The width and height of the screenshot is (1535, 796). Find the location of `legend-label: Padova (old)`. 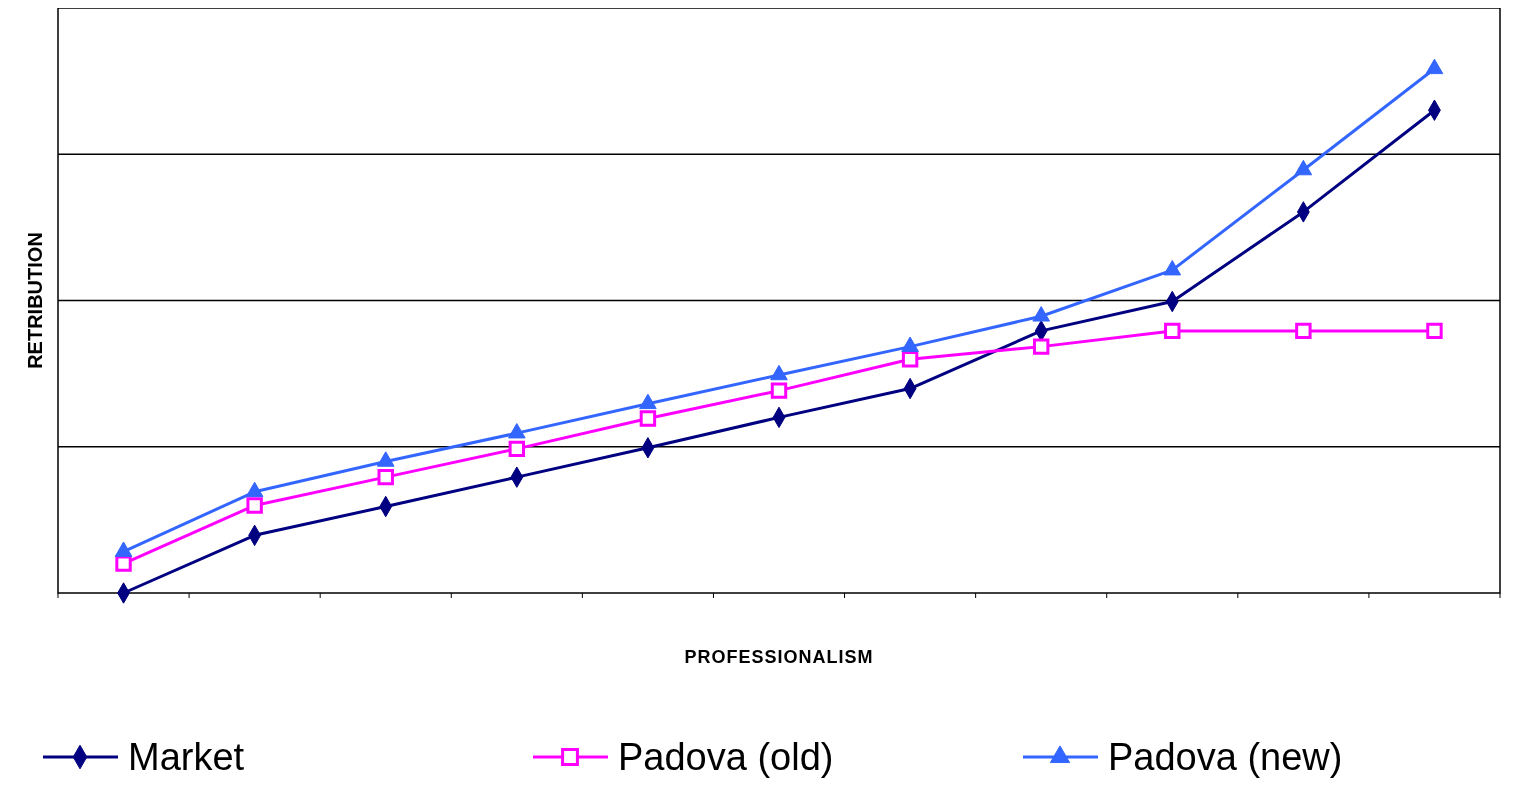

legend-label: Padova (old) is located at coordinates (726, 757).